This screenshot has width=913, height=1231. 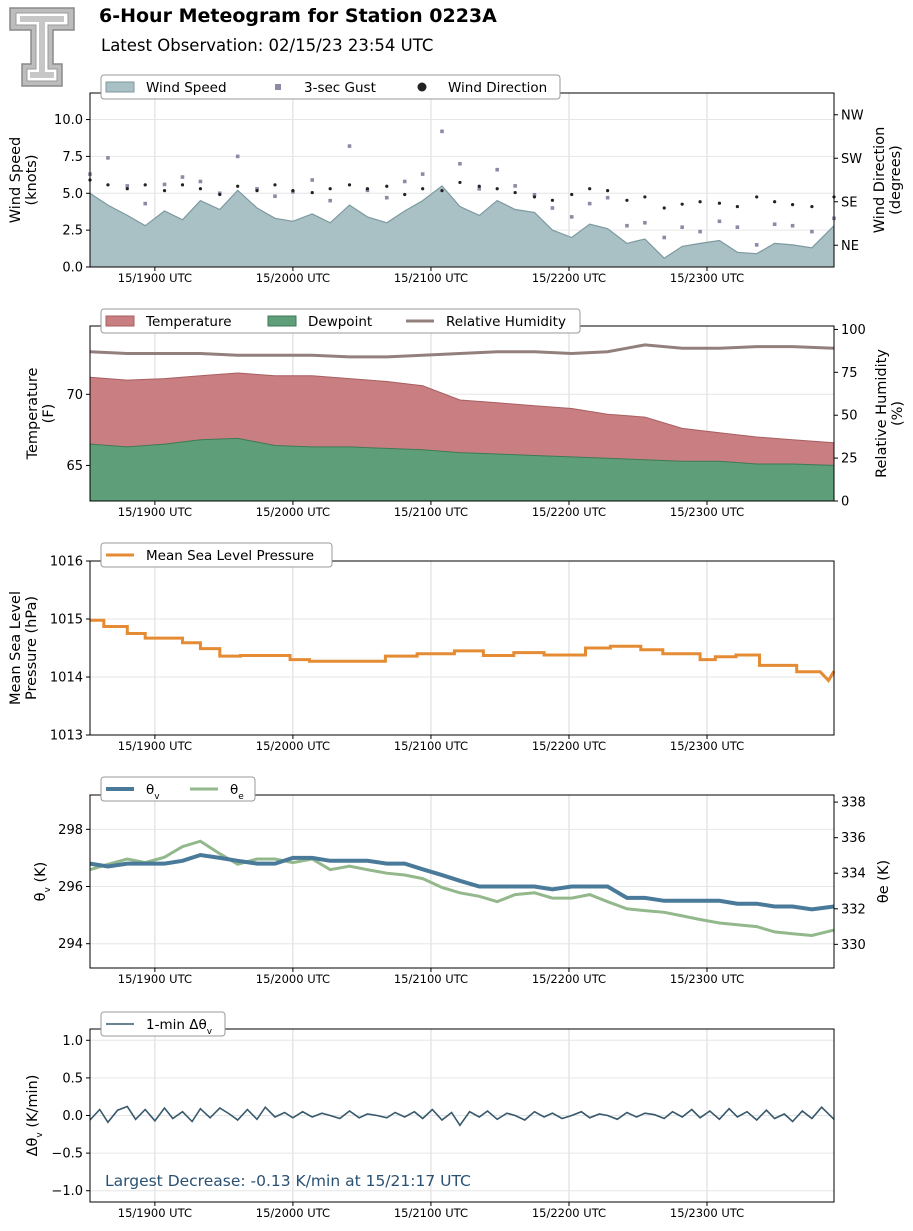 What do you see at coordinates (24, 648) in the screenshot?
I see `pres-ylabel: Mean Sea Level Pressure (hPa)` at bounding box center [24, 648].